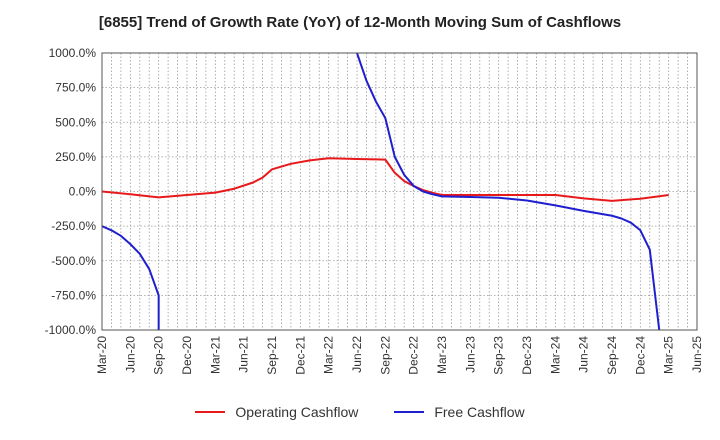 This screenshot has height=440, width=720. What do you see at coordinates (499, 355) in the screenshot?
I see `x-tick-label: Sep-23` at bounding box center [499, 355].